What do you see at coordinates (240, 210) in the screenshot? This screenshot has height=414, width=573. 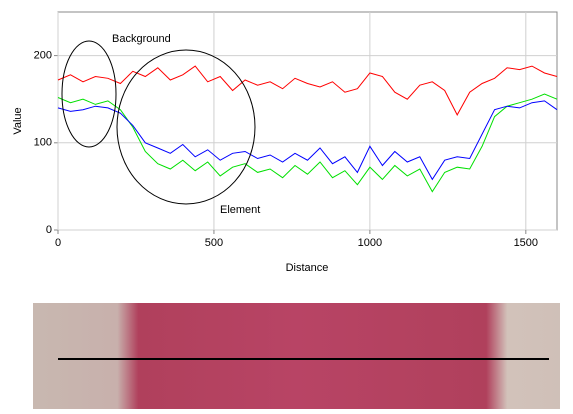 I see `annotation: Element` at bounding box center [240, 210].